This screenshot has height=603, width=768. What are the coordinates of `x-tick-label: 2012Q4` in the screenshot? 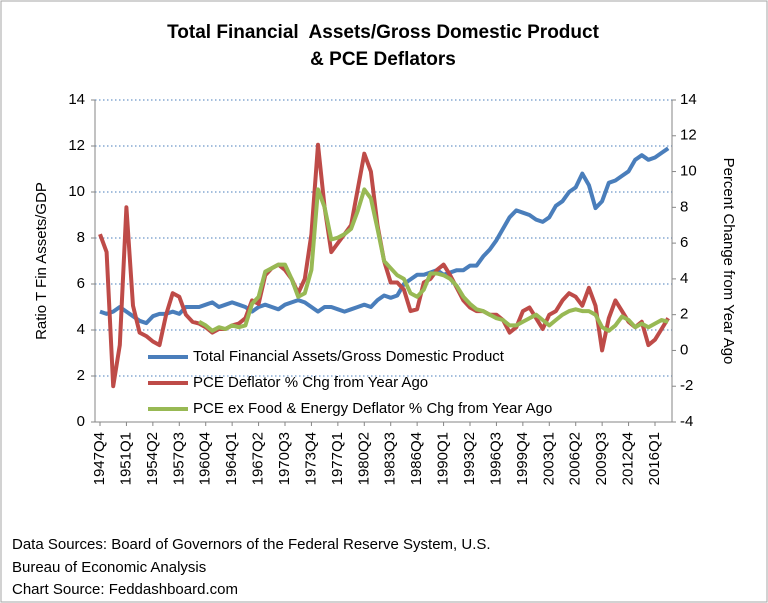 It's located at (628, 458).